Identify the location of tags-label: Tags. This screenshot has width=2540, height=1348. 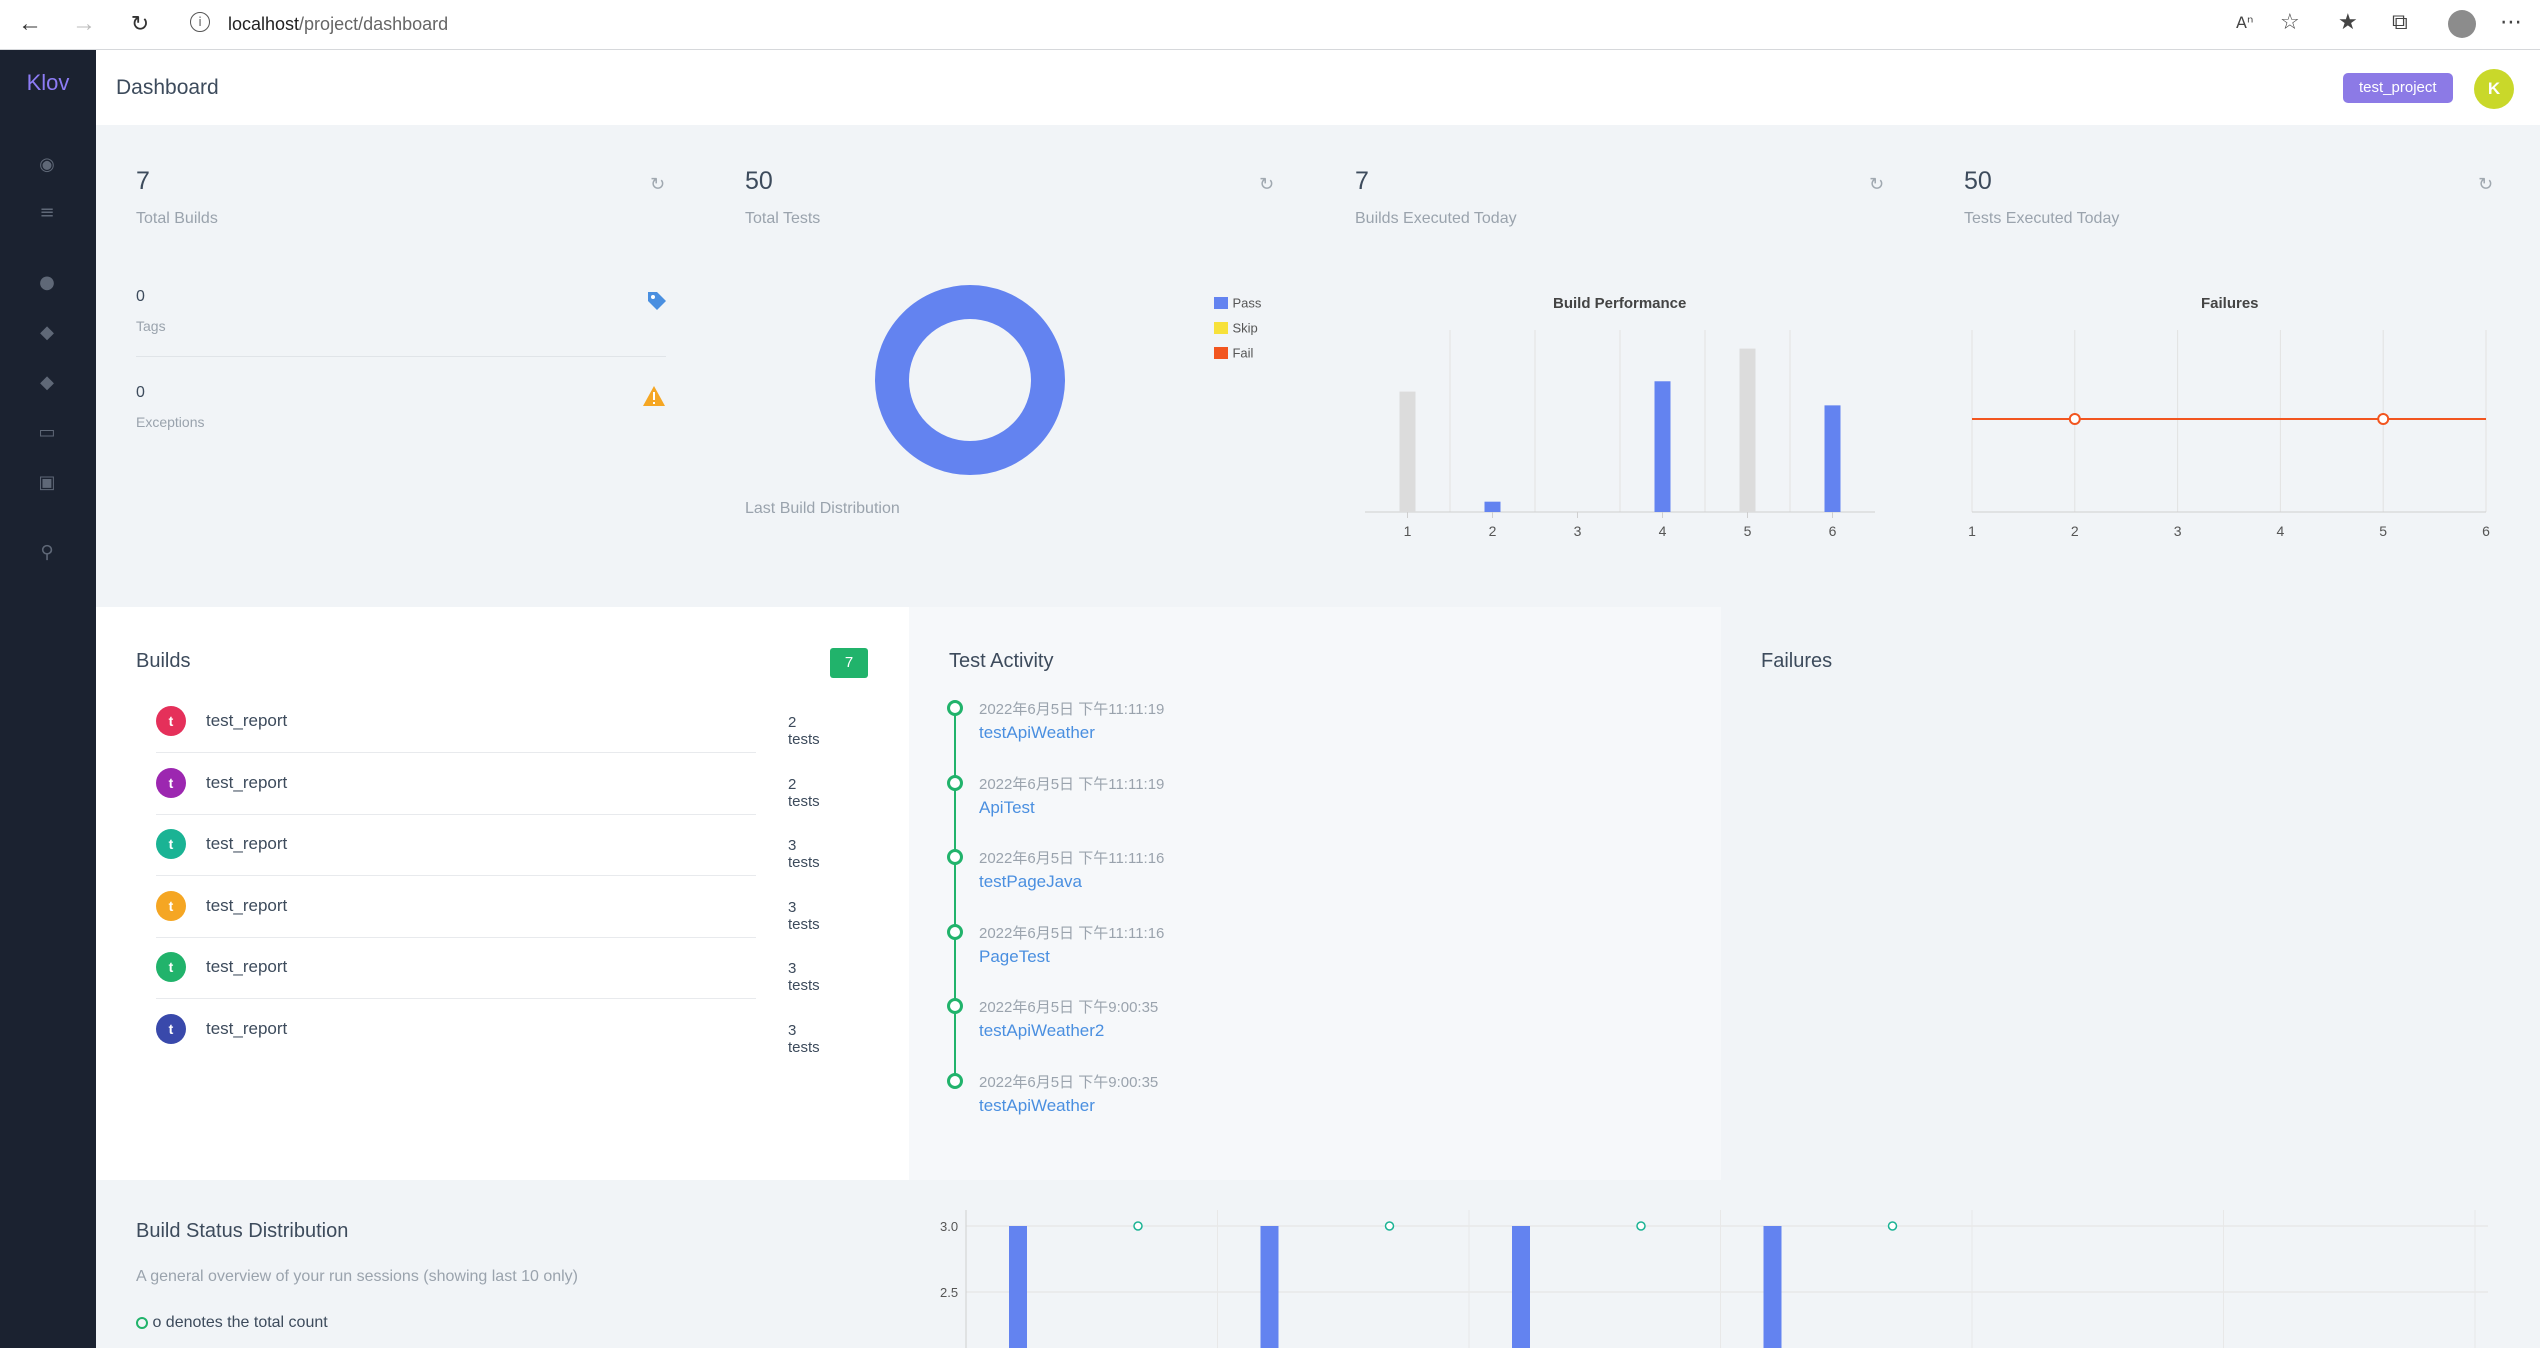
(151, 326).